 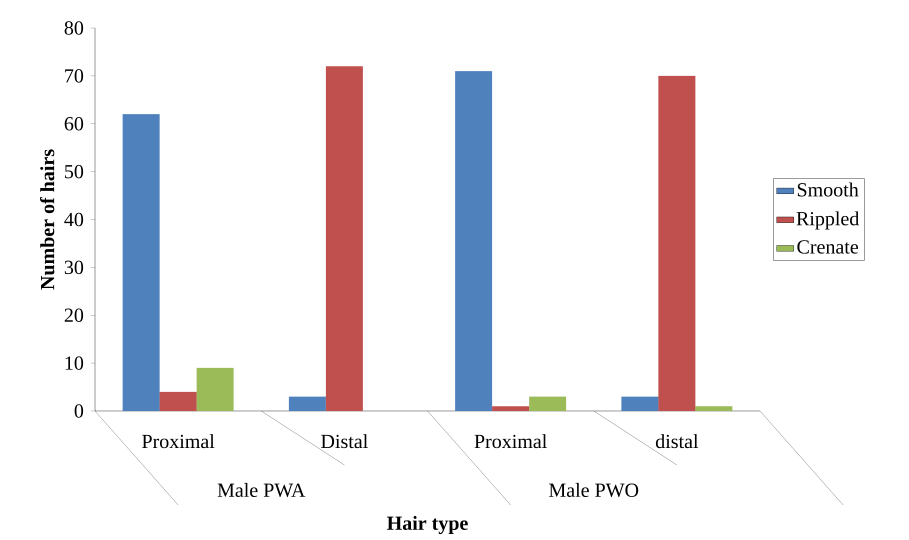 What do you see at coordinates (74, 267) in the screenshot?
I see `y-tick-label: 30` at bounding box center [74, 267].